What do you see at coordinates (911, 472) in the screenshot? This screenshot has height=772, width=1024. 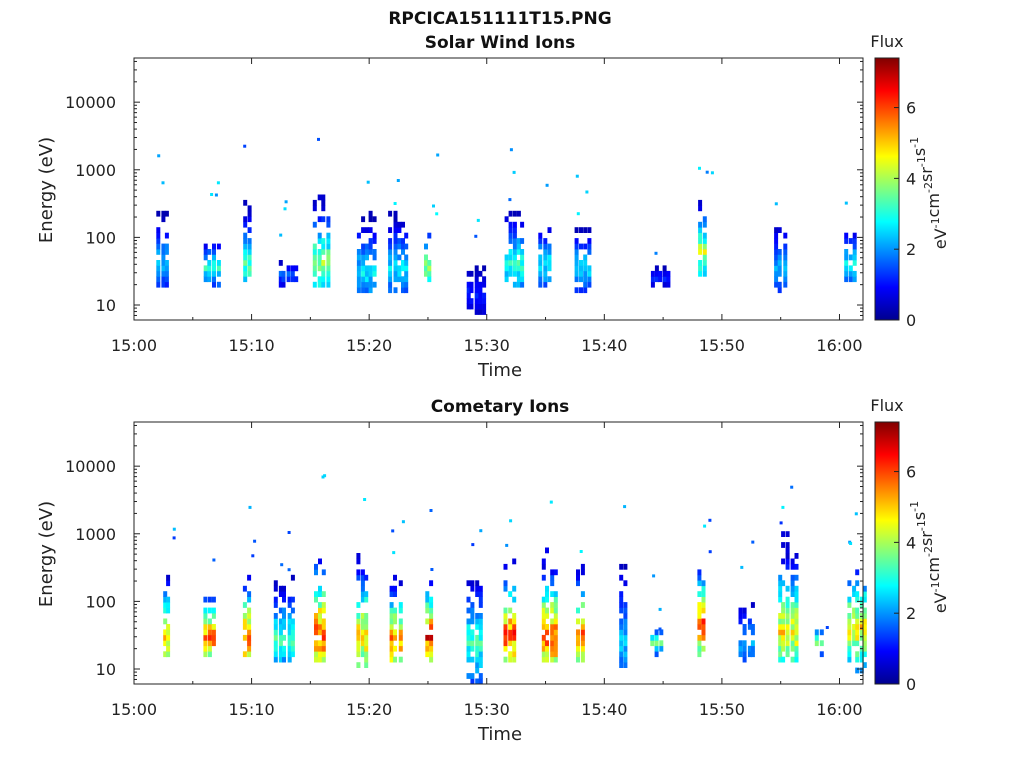 I see `colorbar-tick-label: 6` at bounding box center [911, 472].